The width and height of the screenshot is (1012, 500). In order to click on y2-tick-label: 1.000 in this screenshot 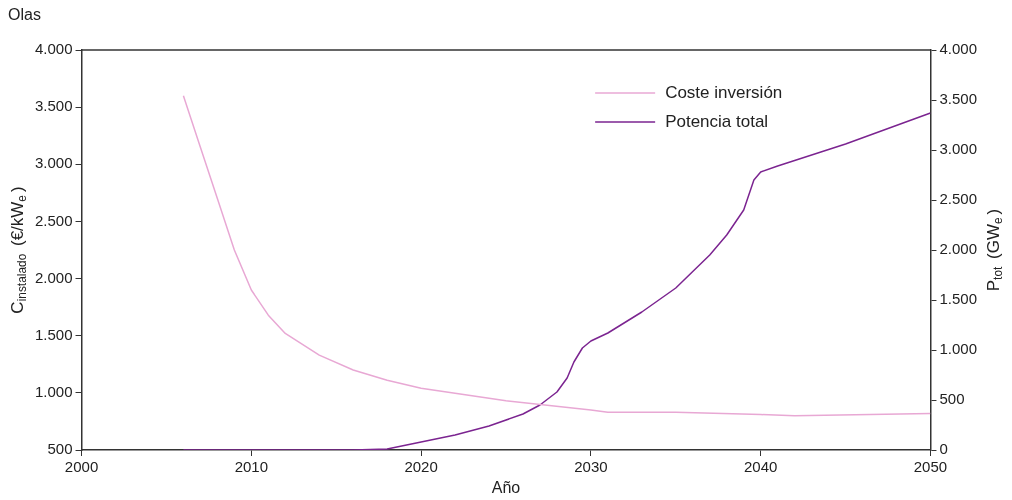, I will do `click(958, 349)`.